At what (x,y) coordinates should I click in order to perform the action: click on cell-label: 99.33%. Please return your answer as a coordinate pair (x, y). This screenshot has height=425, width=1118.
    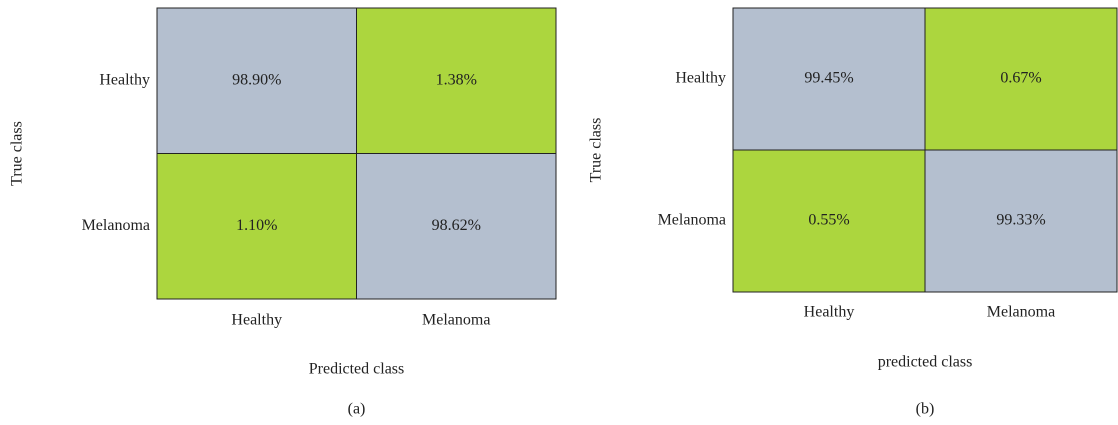
    Looking at the image, I should click on (1020, 220).